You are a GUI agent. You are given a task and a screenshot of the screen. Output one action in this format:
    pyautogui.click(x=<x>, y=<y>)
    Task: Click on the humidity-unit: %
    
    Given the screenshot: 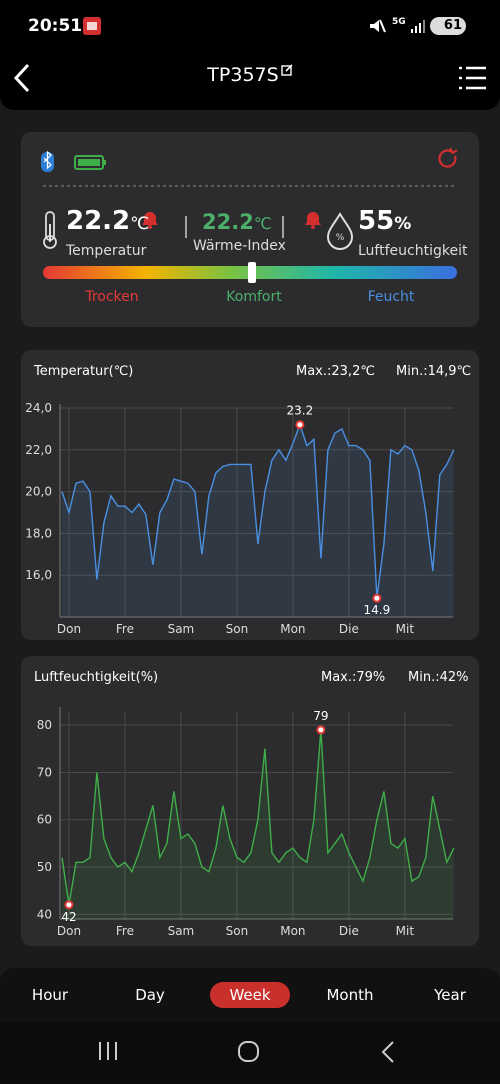 What is the action you would take?
    pyautogui.click(x=403, y=224)
    